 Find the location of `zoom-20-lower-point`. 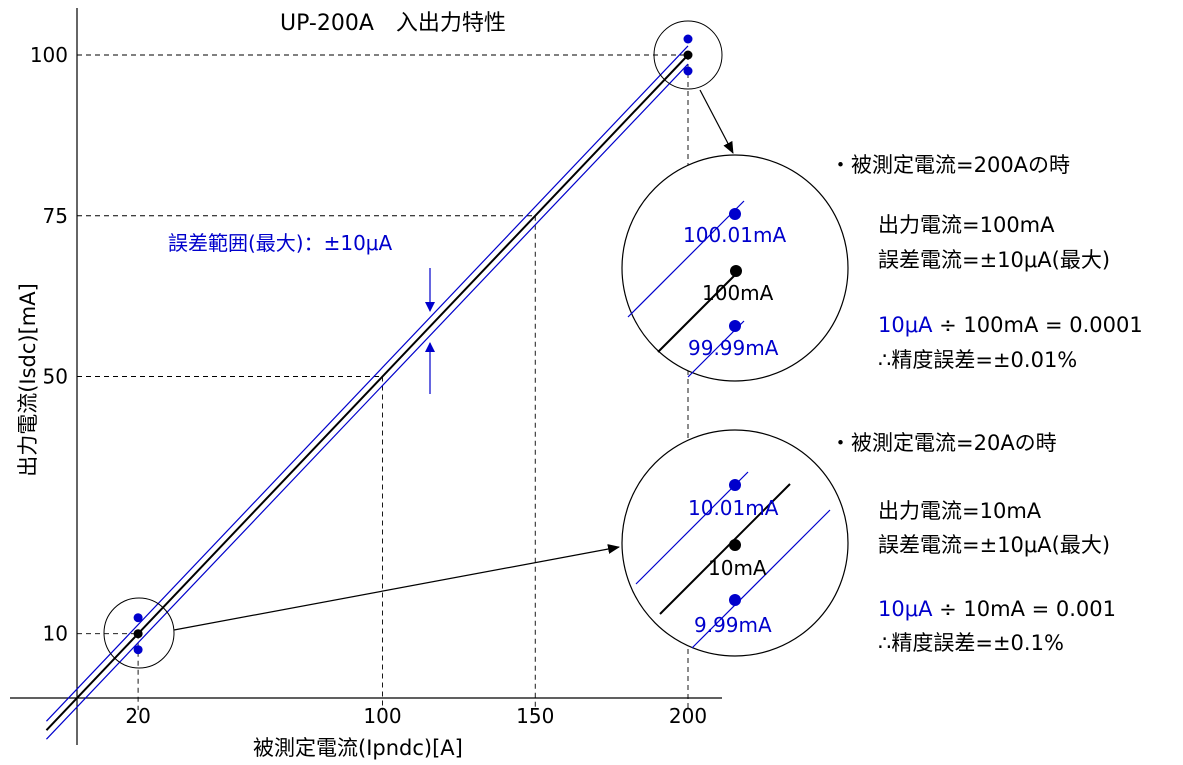

zoom-20-lower-point is located at coordinates (735, 600).